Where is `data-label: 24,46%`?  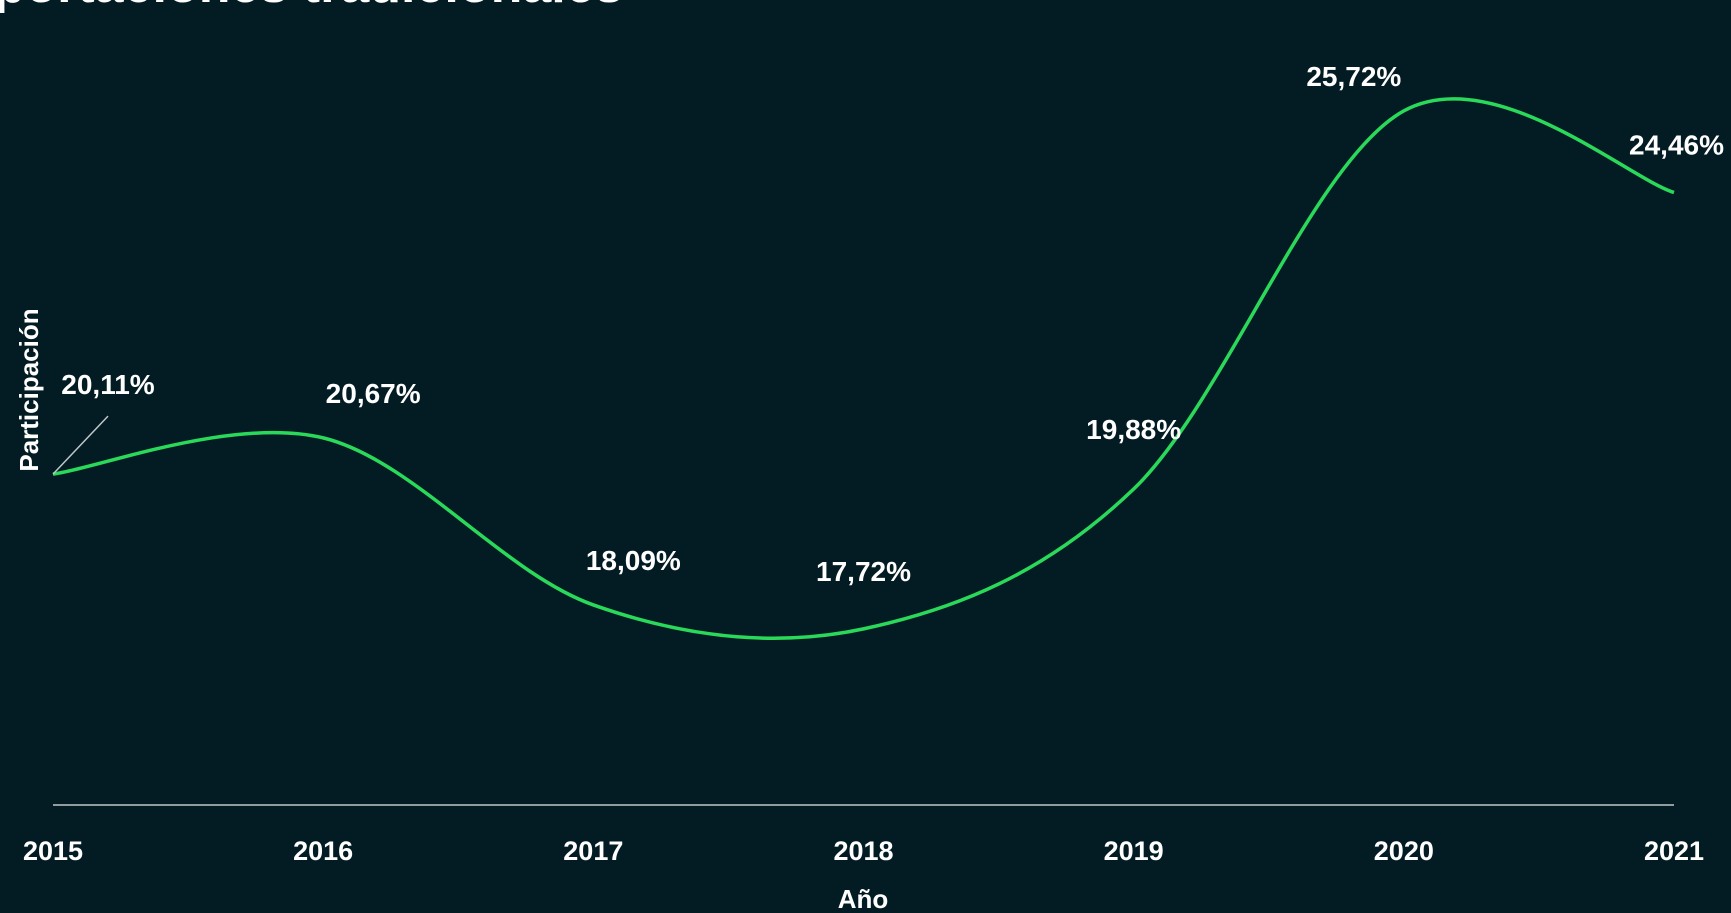
data-label: 24,46% is located at coordinates (1676, 144).